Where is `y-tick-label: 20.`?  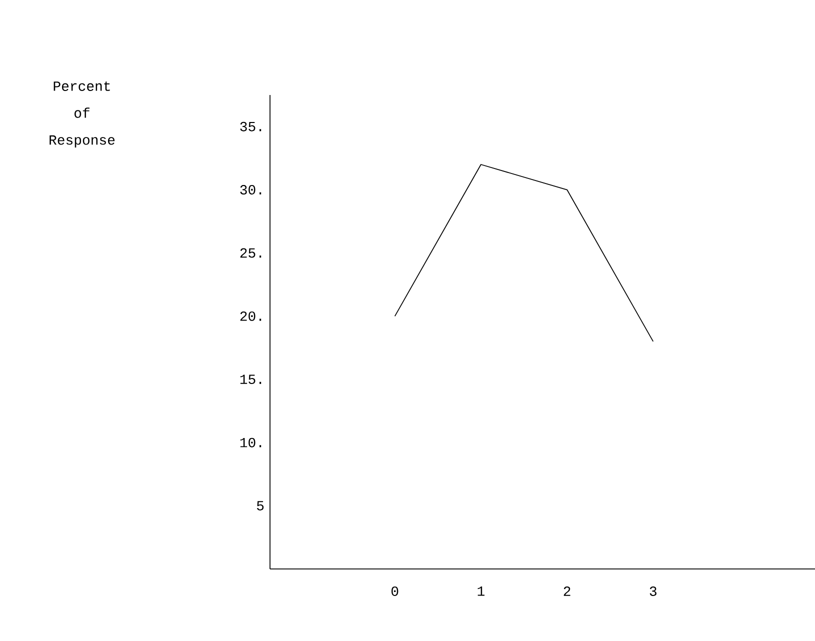 y-tick-label: 20. is located at coordinates (251, 316).